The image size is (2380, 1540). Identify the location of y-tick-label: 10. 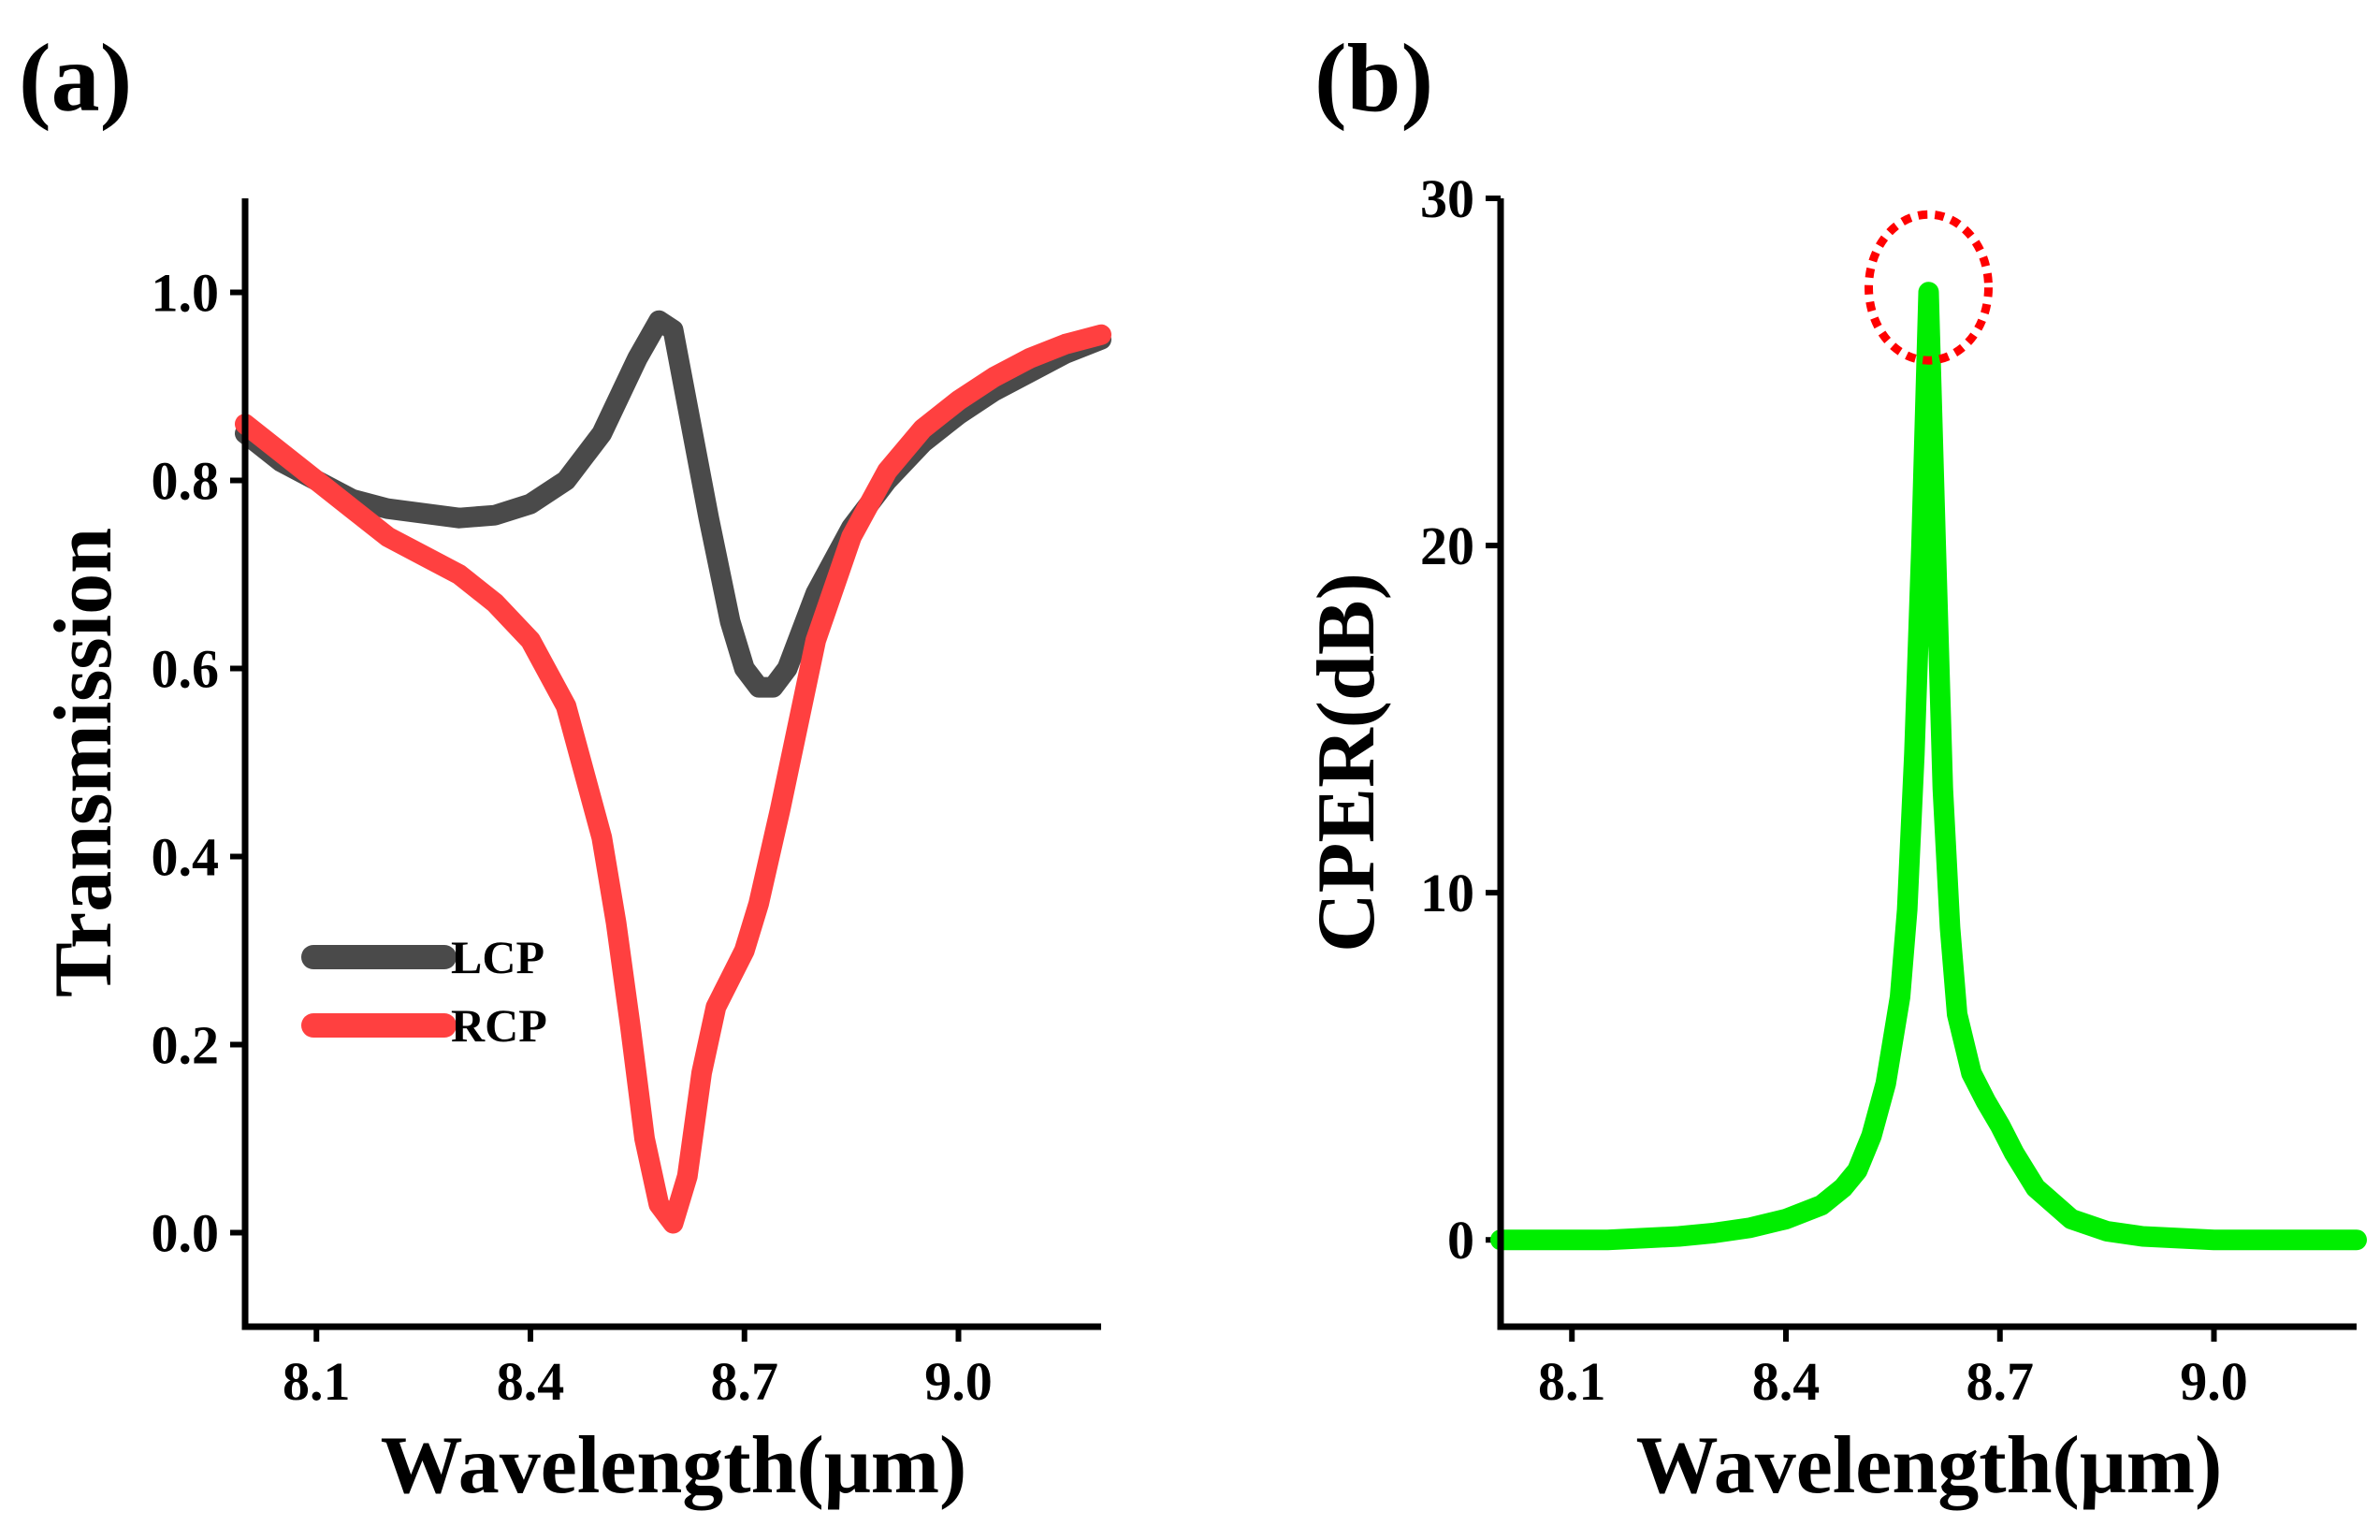
(1447, 893).